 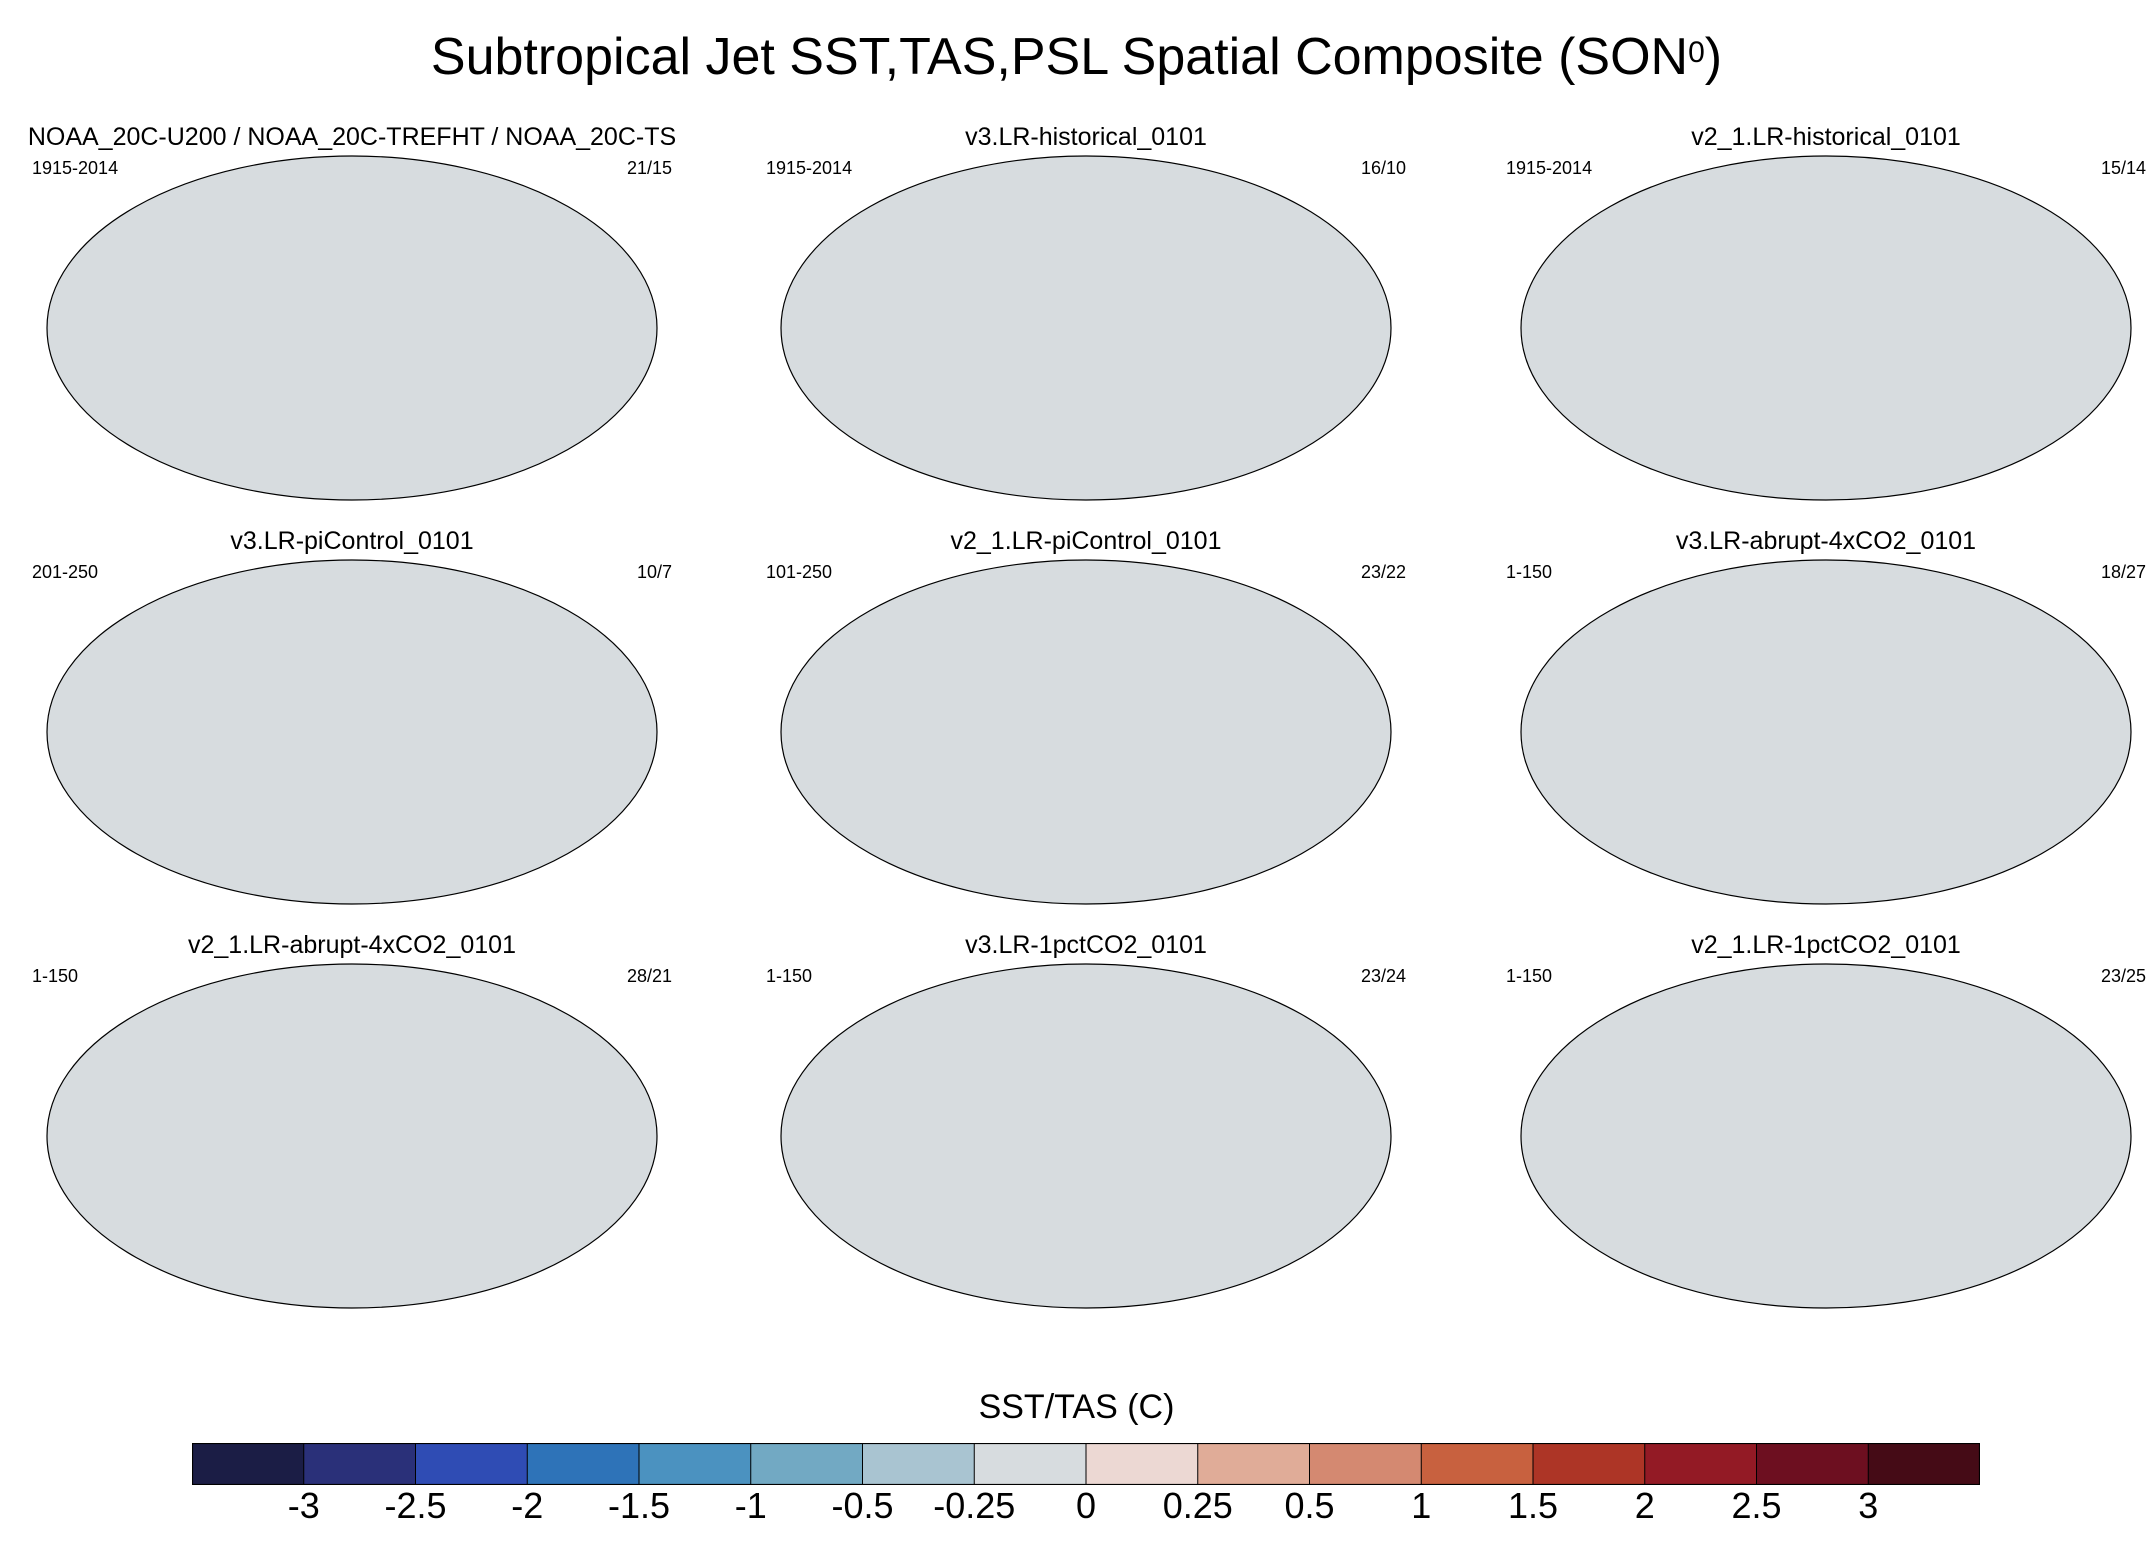 I want to click on map-panel: v3.LR-historical_0101 1915-2014 16/10, so click(x=1086, y=322).